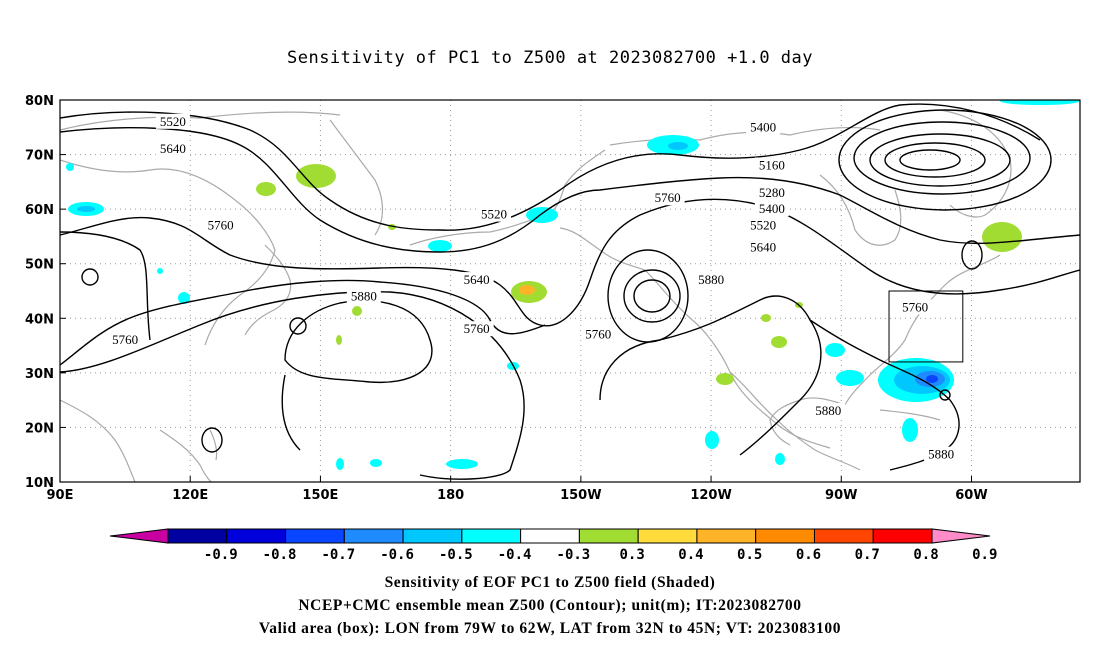 This screenshot has width=1100, height=650. I want to click on colorbar-label: 0.3, so click(632, 555).